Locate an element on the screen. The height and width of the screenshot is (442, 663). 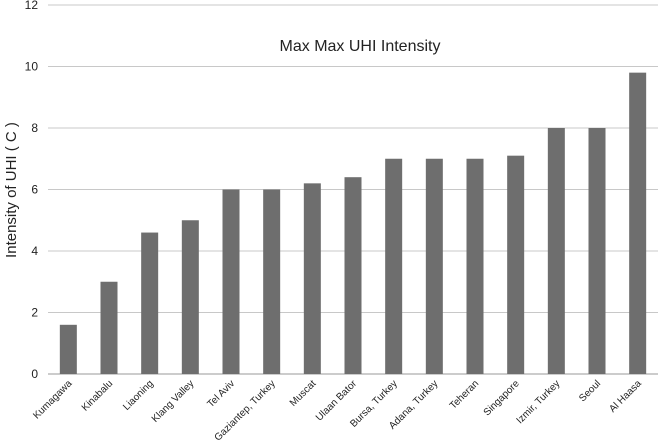
x-tick-label: Muscat is located at coordinates (303, 393).